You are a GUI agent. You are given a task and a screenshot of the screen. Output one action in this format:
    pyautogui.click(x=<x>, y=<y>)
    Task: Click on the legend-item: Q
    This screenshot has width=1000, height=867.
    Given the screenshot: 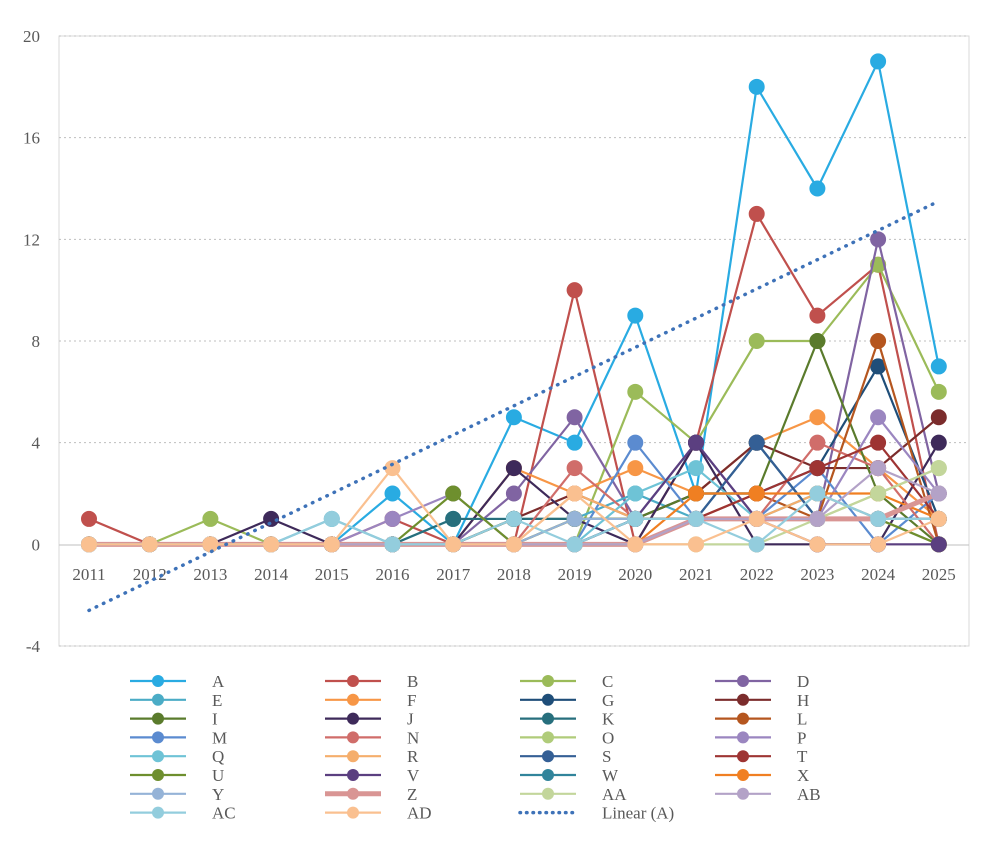 What is the action you would take?
    pyautogui.click(x=177, y=756)
    